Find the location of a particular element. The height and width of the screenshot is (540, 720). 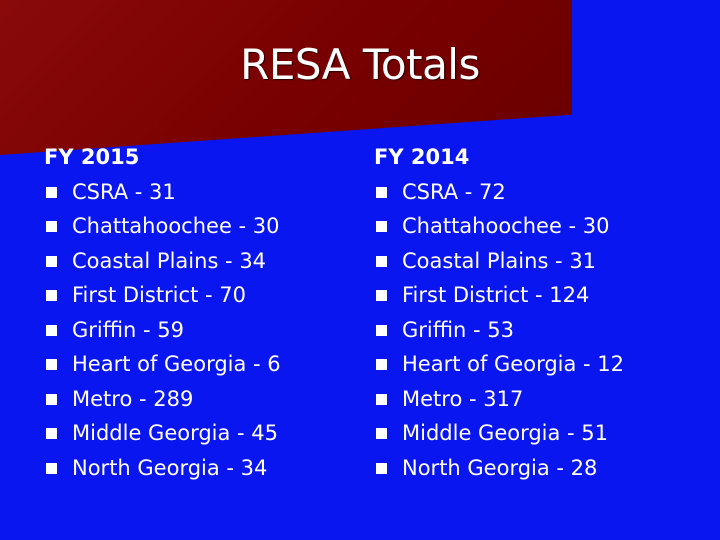

list-item: Heart of Georgia - 12 is located at coordinates (499, 364).